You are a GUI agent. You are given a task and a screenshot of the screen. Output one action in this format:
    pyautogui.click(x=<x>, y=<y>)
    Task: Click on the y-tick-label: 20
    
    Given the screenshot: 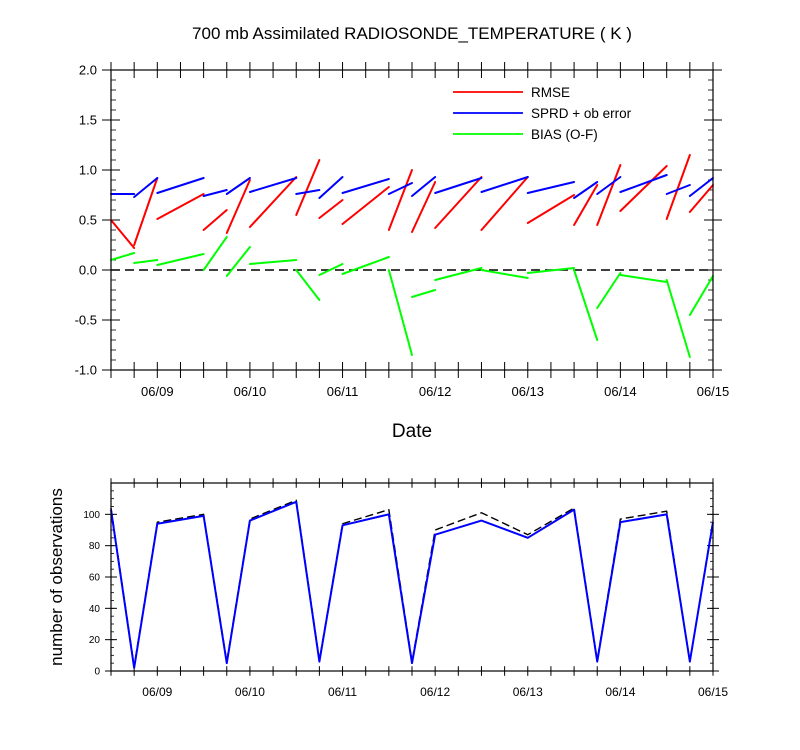 What is the action you would take?
    pyautogui.click(x=95, y=640)
    